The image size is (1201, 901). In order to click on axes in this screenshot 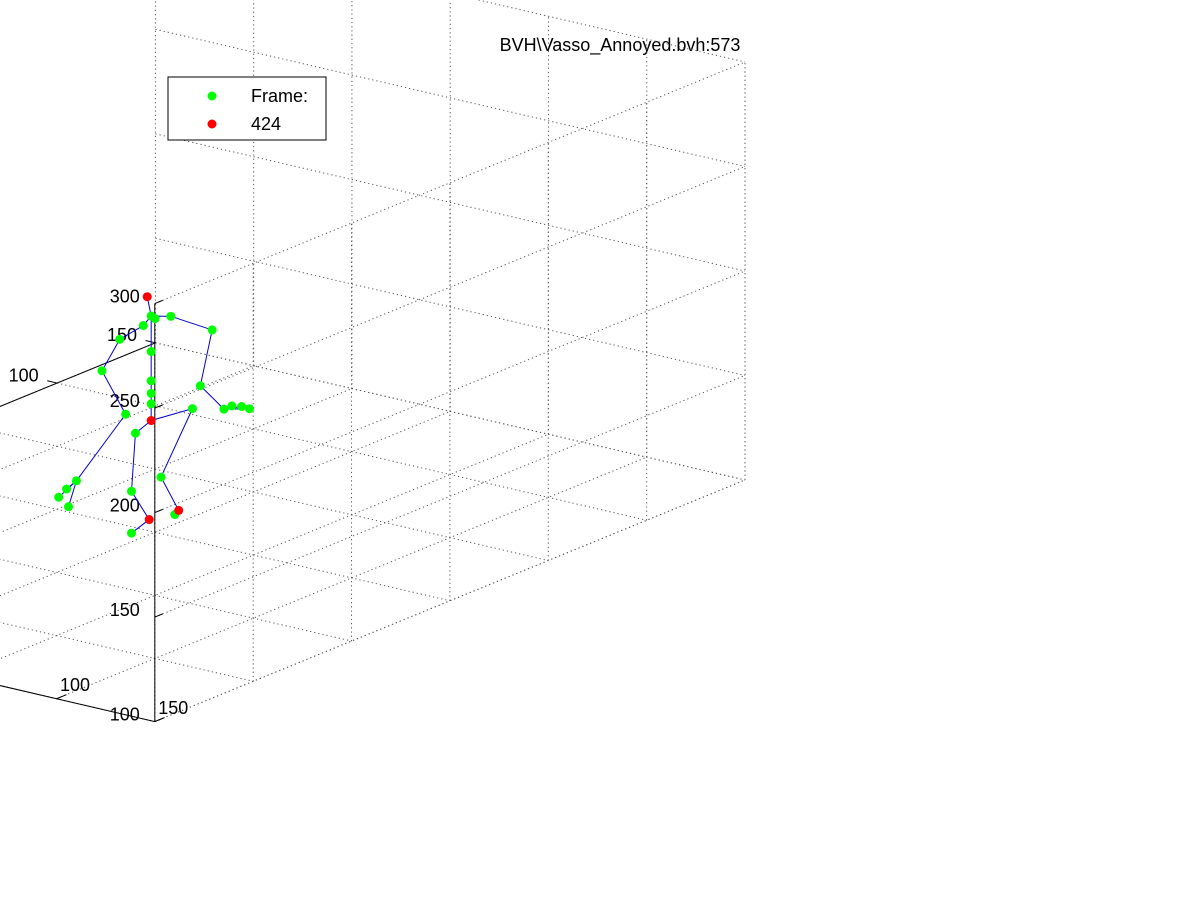, I will do `click(82, 511)`.